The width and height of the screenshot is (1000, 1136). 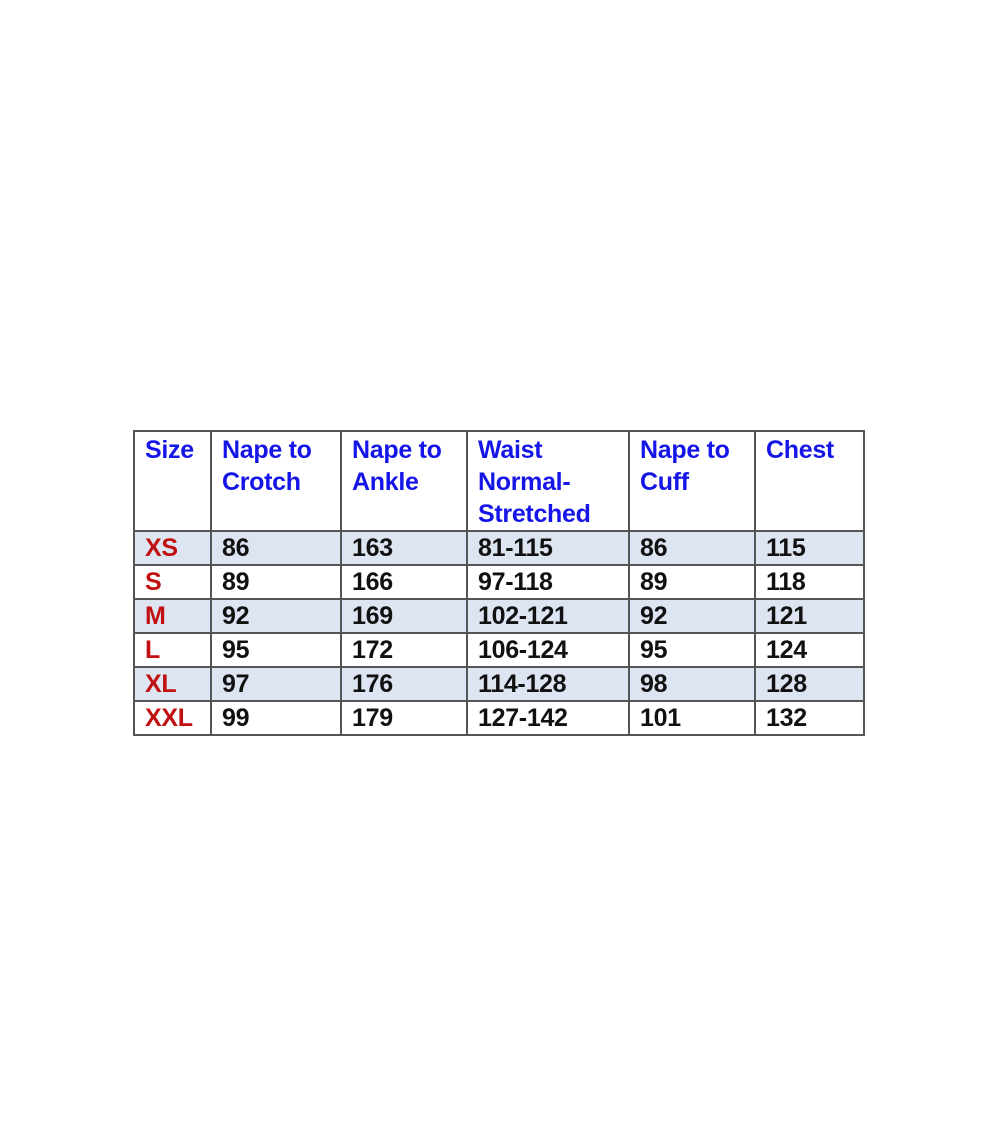 What do you see at coordinates (172, 616) in the screenshot?
I see `size-cell: M` at bounding box center [172, 616].